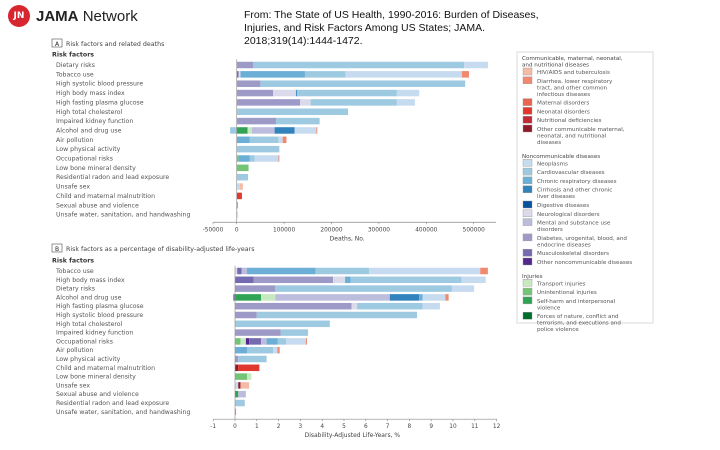 This screenshot has width=720, height=450. What do you see at coordinates (233, 130) in the screenshot?
I see `bar-segment-negative-cardio` at bounding box center [233, 130].